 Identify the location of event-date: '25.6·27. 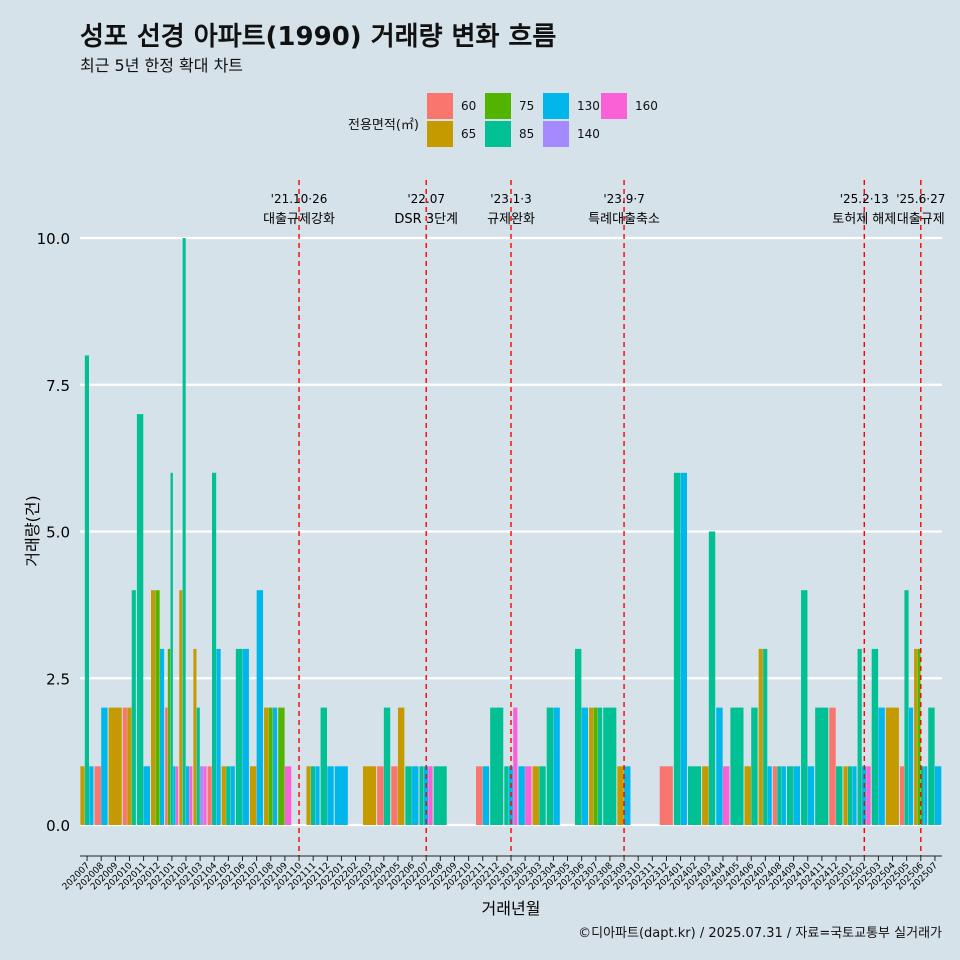
(920, 199).